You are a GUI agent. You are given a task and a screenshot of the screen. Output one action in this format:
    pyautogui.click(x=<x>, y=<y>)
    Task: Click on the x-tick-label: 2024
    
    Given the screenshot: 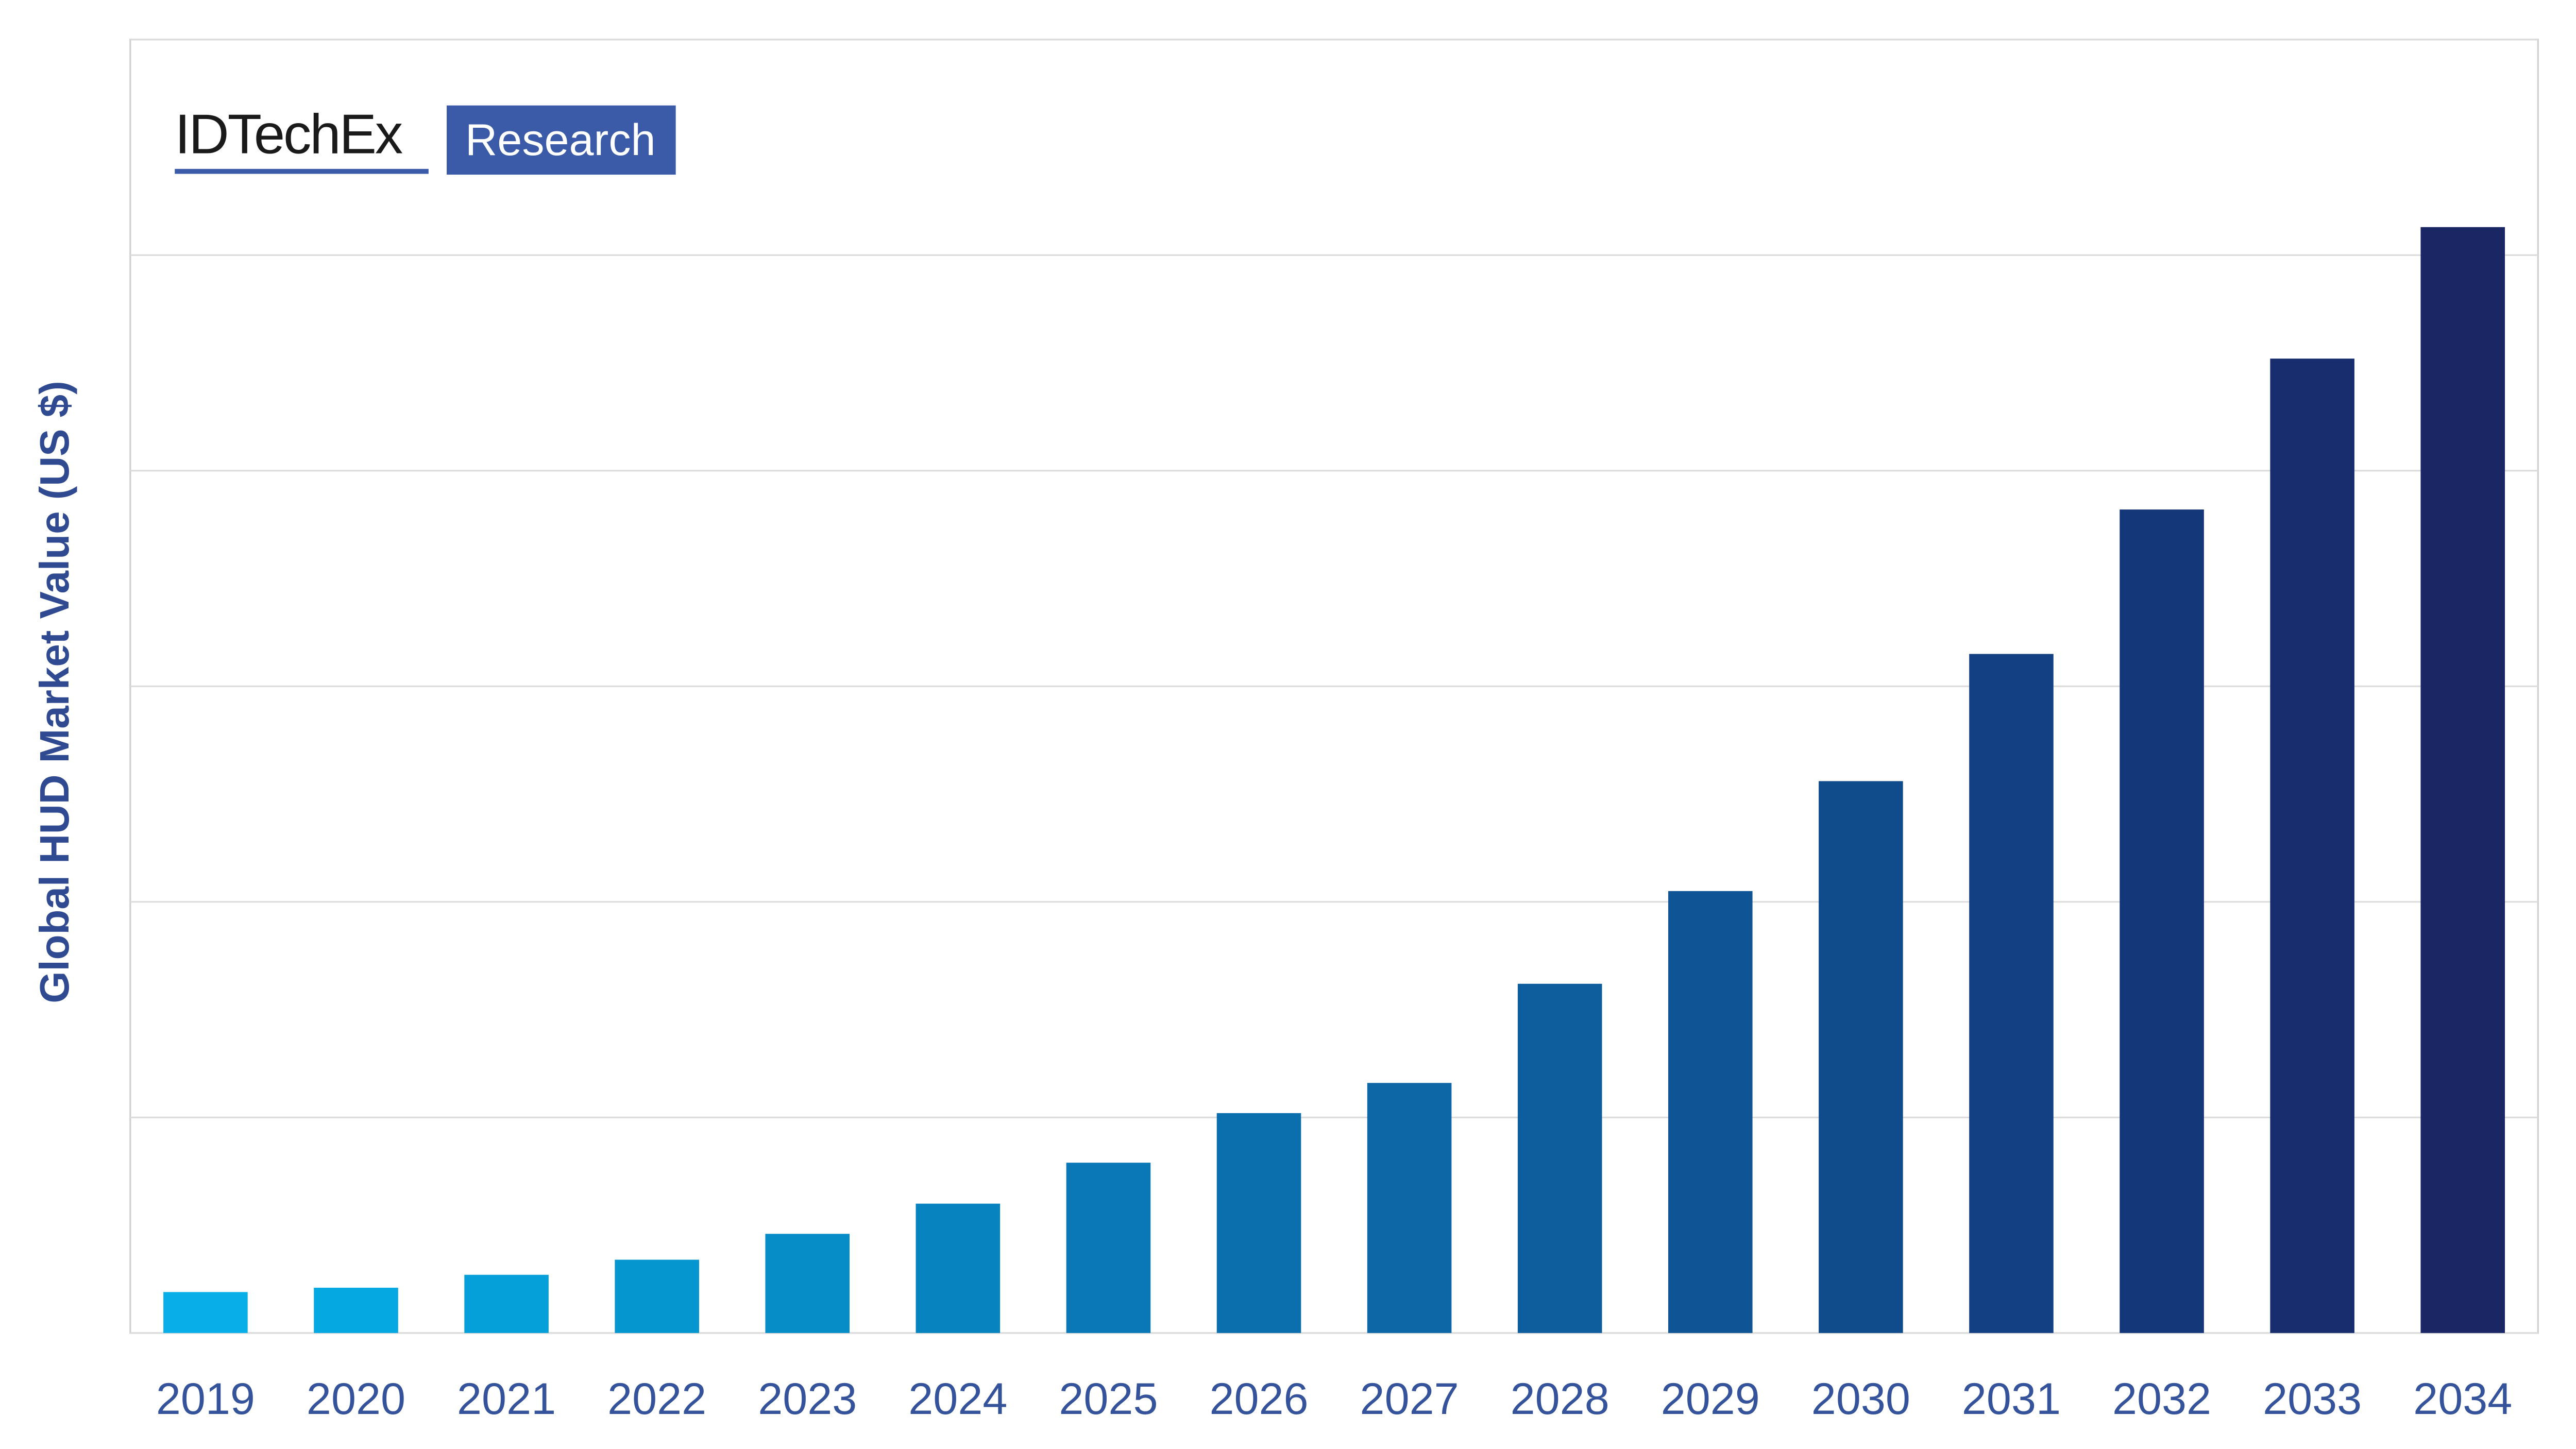 What is the action you would take?
    pyautogui.click(x=957, y=1399)
    